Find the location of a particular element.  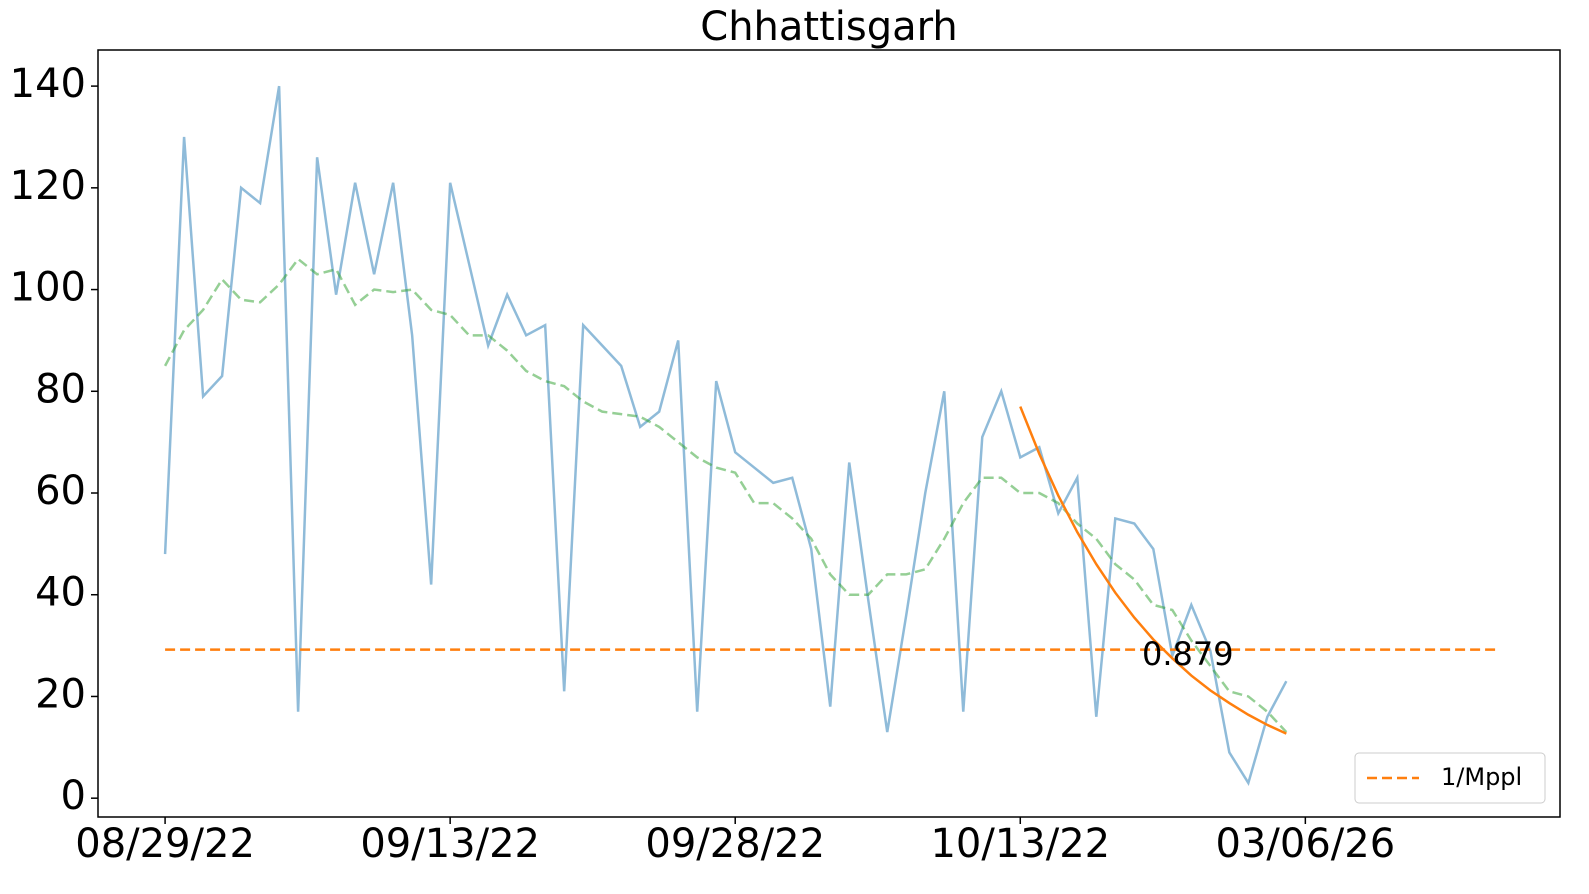

y-tick-label: 140 is located at coordinates (48, 84).